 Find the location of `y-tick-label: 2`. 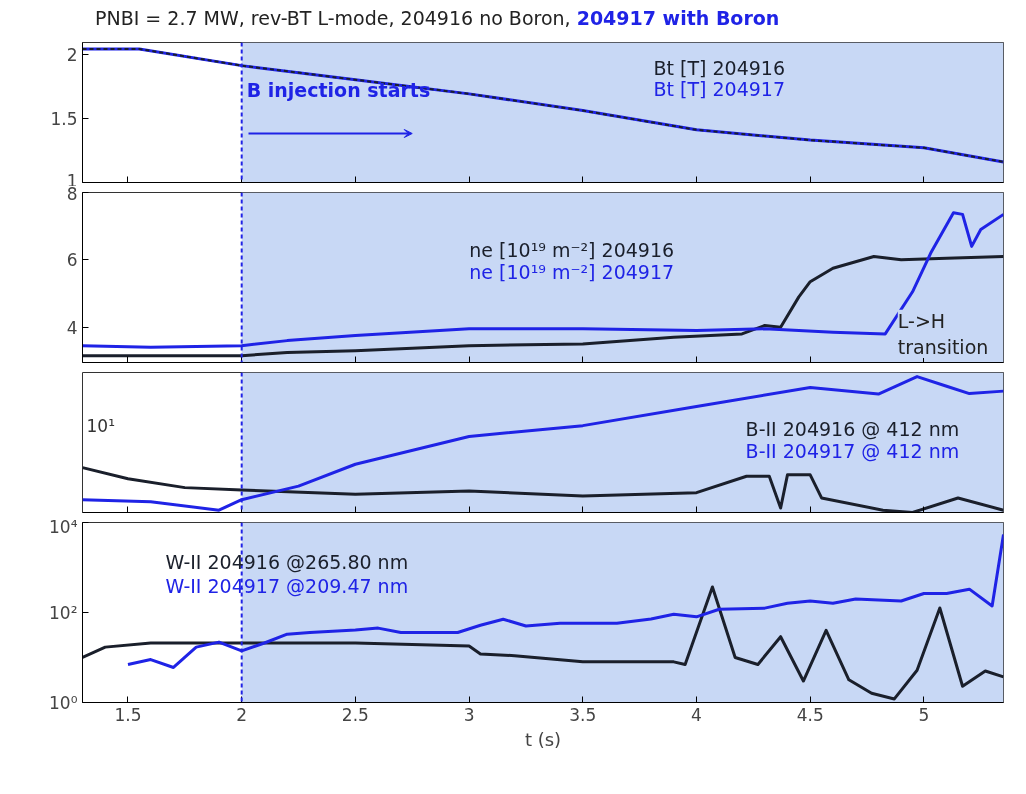

y-tick-label: 2 is located at coordinates (72, 54).